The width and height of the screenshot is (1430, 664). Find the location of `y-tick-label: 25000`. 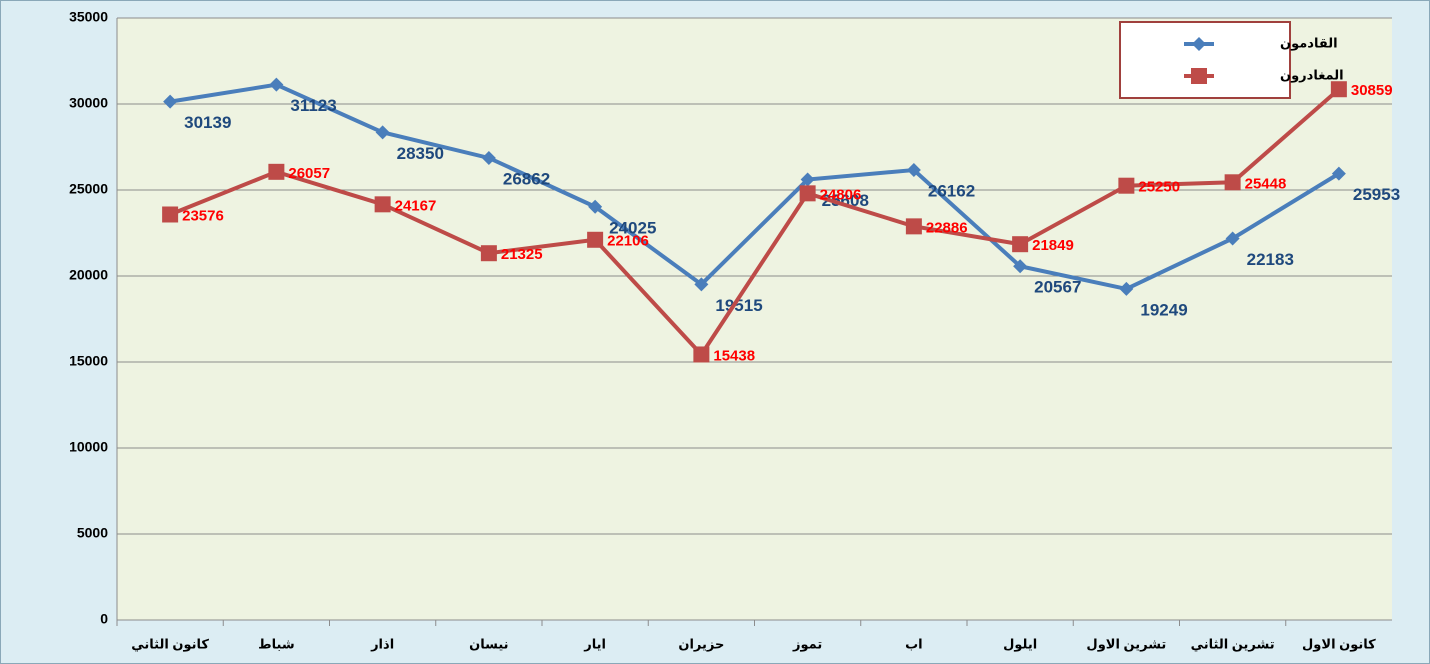

y-tick-label: 25000 is located at coordinates (88, 189).